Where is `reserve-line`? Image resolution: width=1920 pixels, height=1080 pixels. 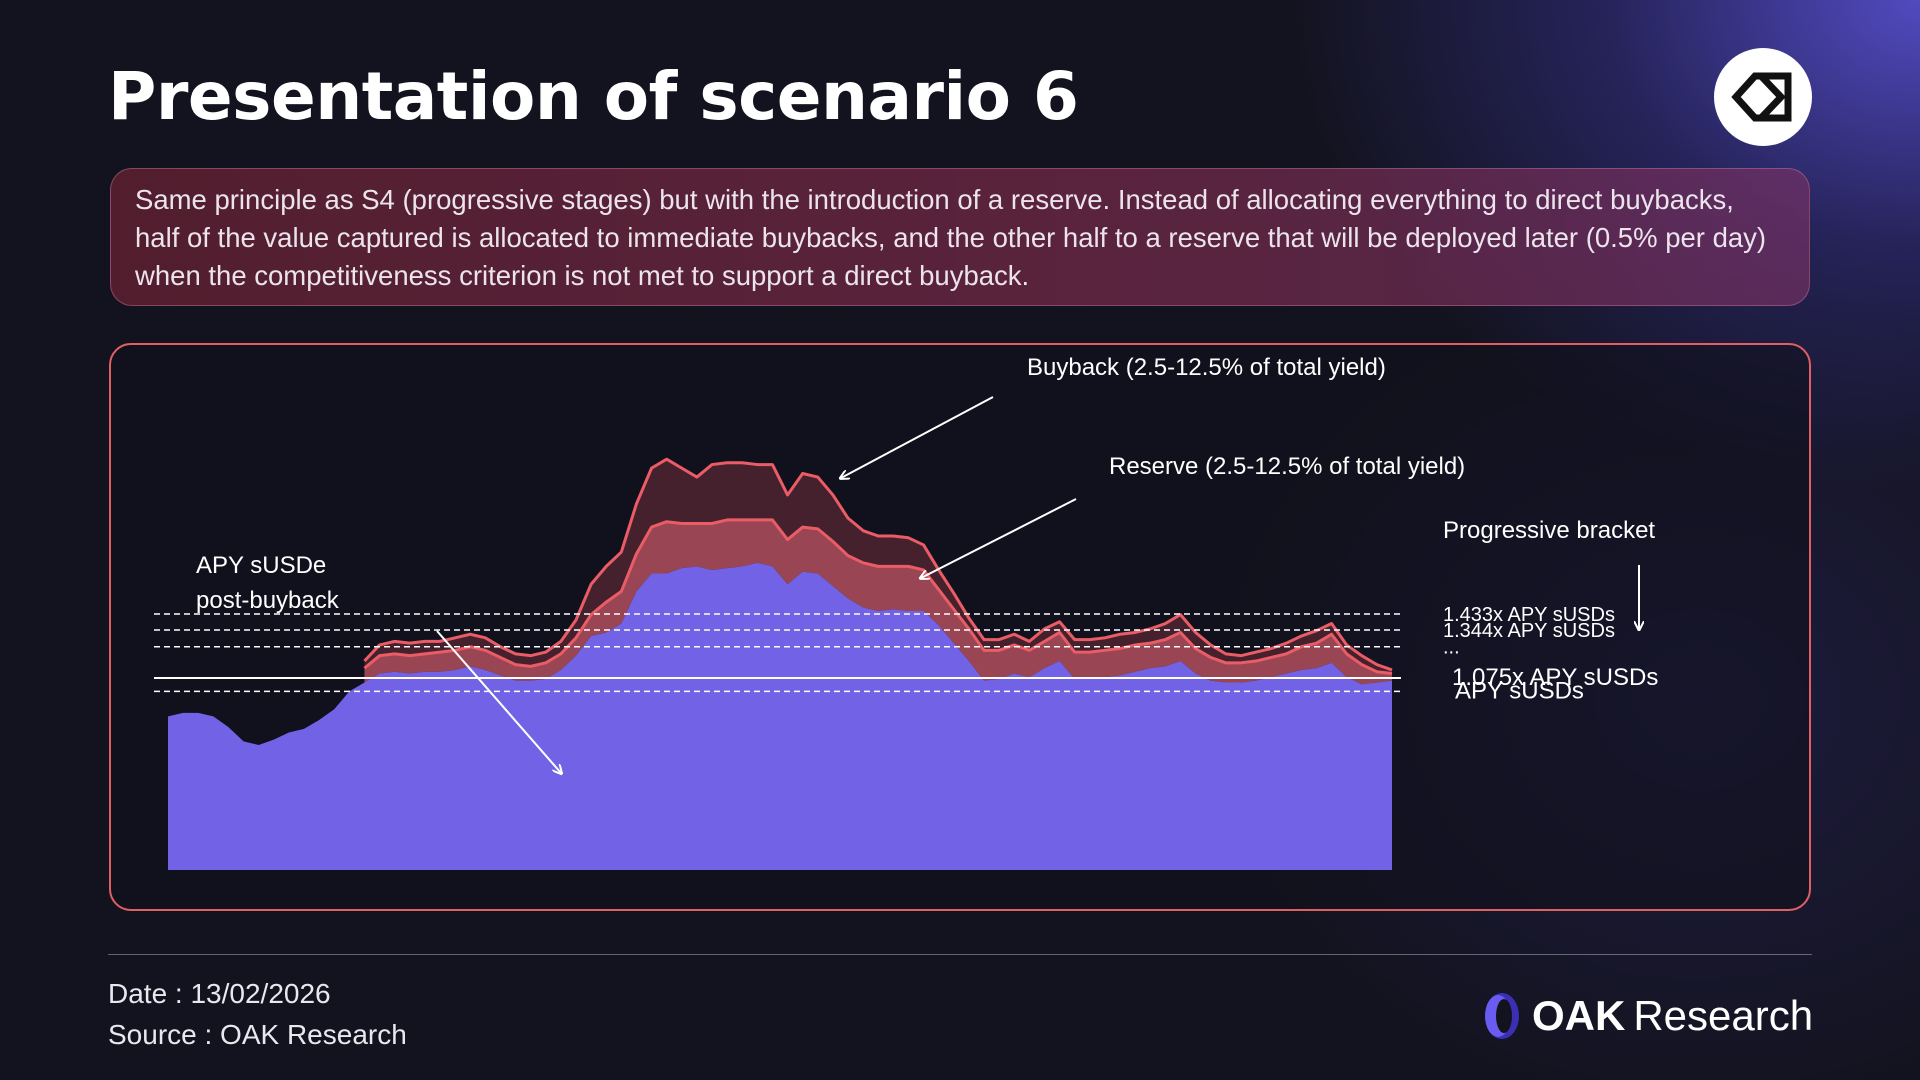
reserve-line is located at coordinates (878, 597).